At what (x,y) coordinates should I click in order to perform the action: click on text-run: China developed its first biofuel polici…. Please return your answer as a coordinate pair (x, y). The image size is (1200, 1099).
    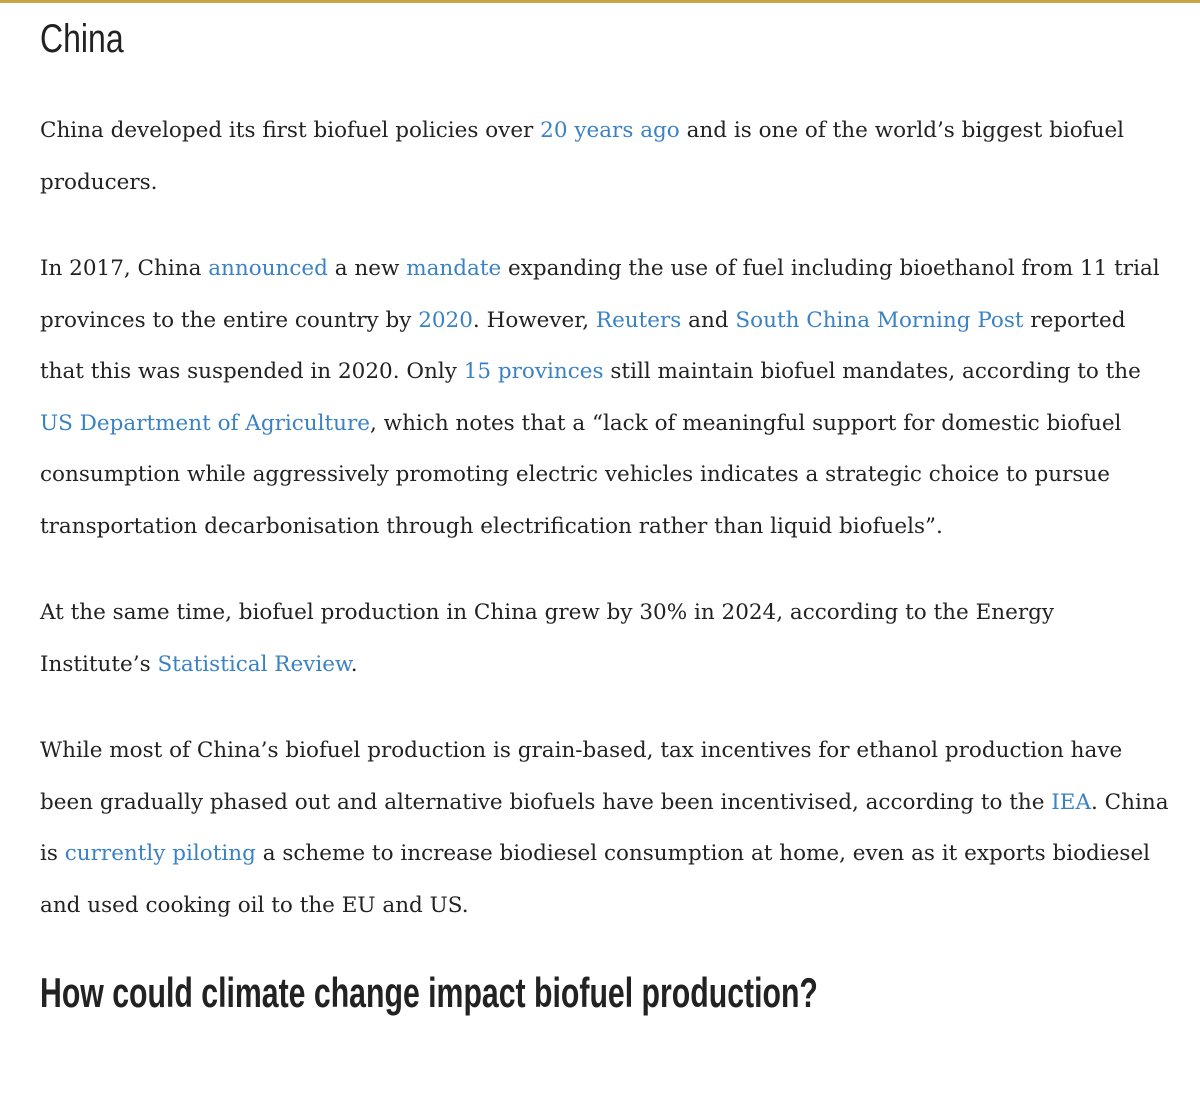
    Looking at the image, I should click on (290, 130).